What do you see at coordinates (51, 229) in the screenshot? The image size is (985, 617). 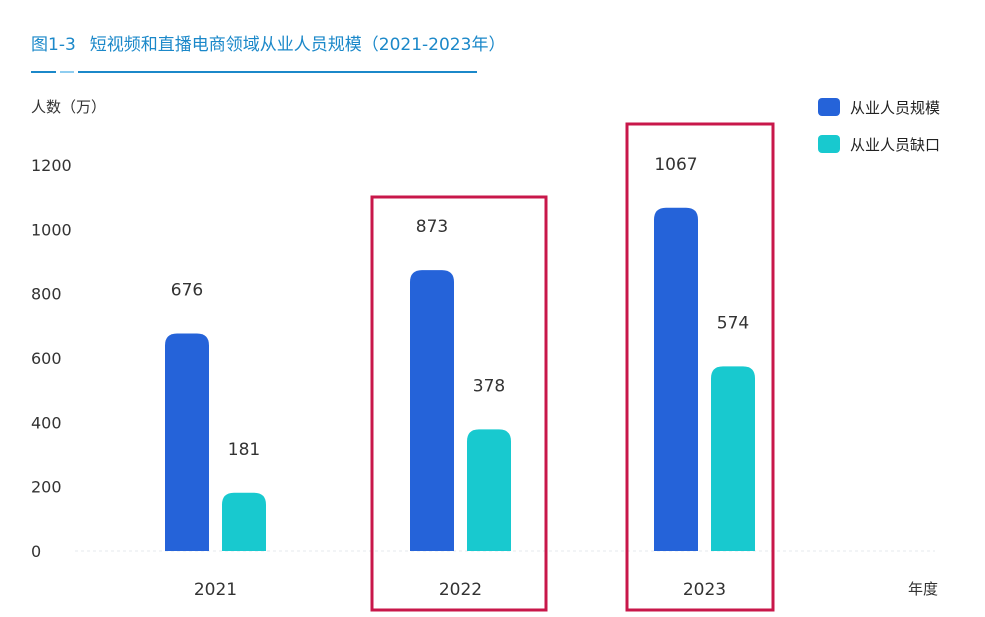 I see `y-tick-label-1000: 1000` at bounding box center [51, 229].